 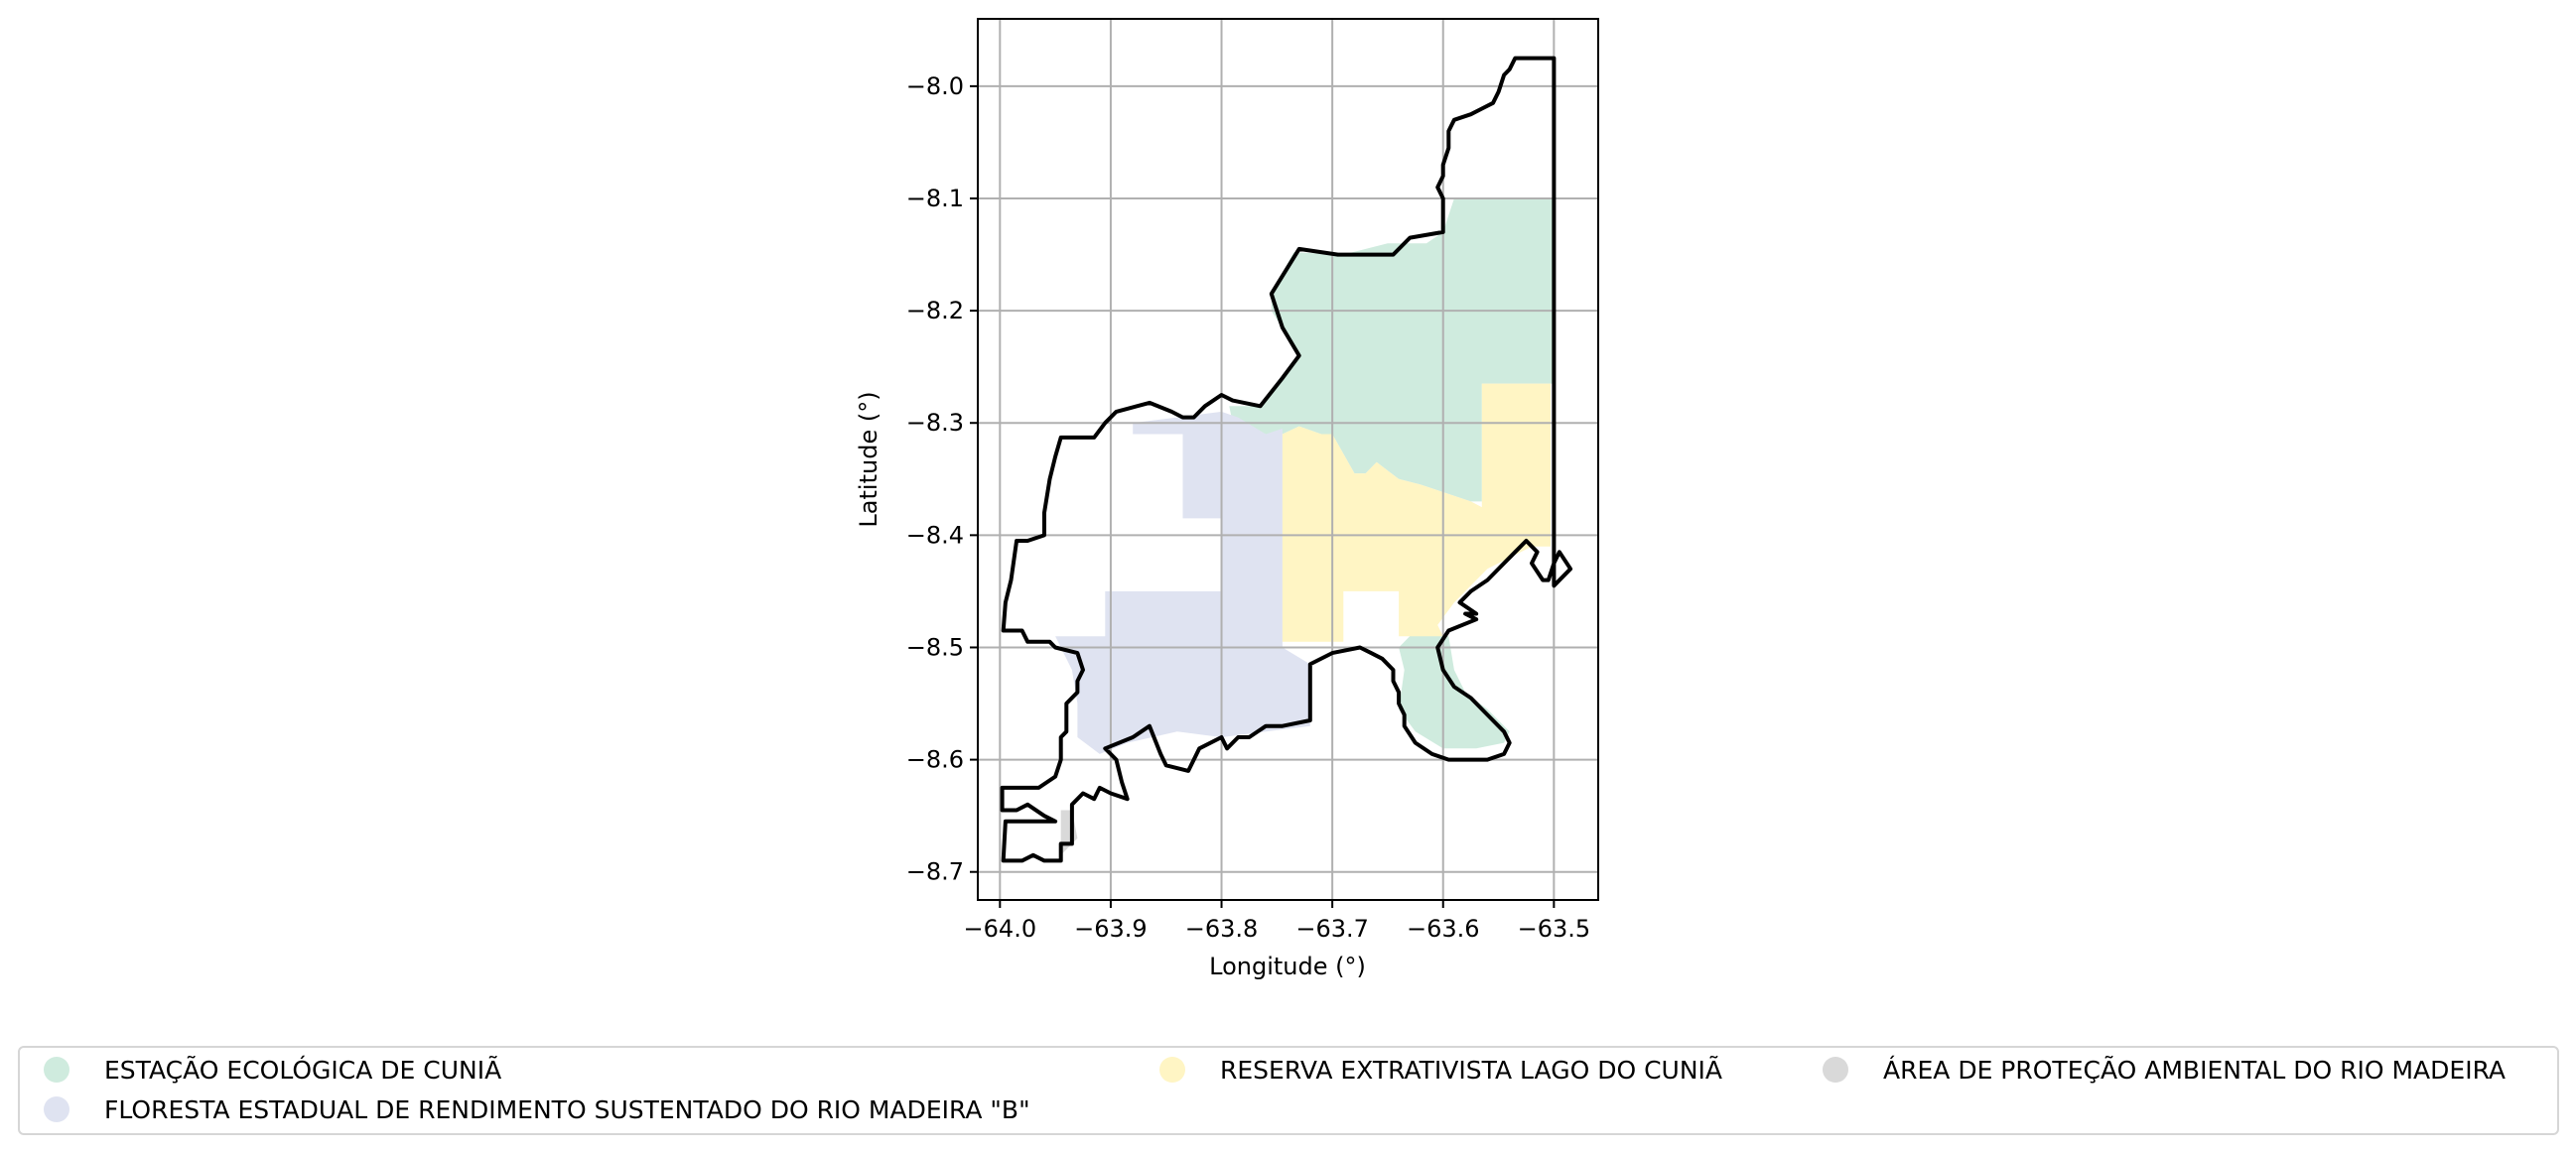 What do you see at coordinates (1443, 929) in the screenshot?
I see `x-tick-label: −63.6` at bounding box center [1443, 929].